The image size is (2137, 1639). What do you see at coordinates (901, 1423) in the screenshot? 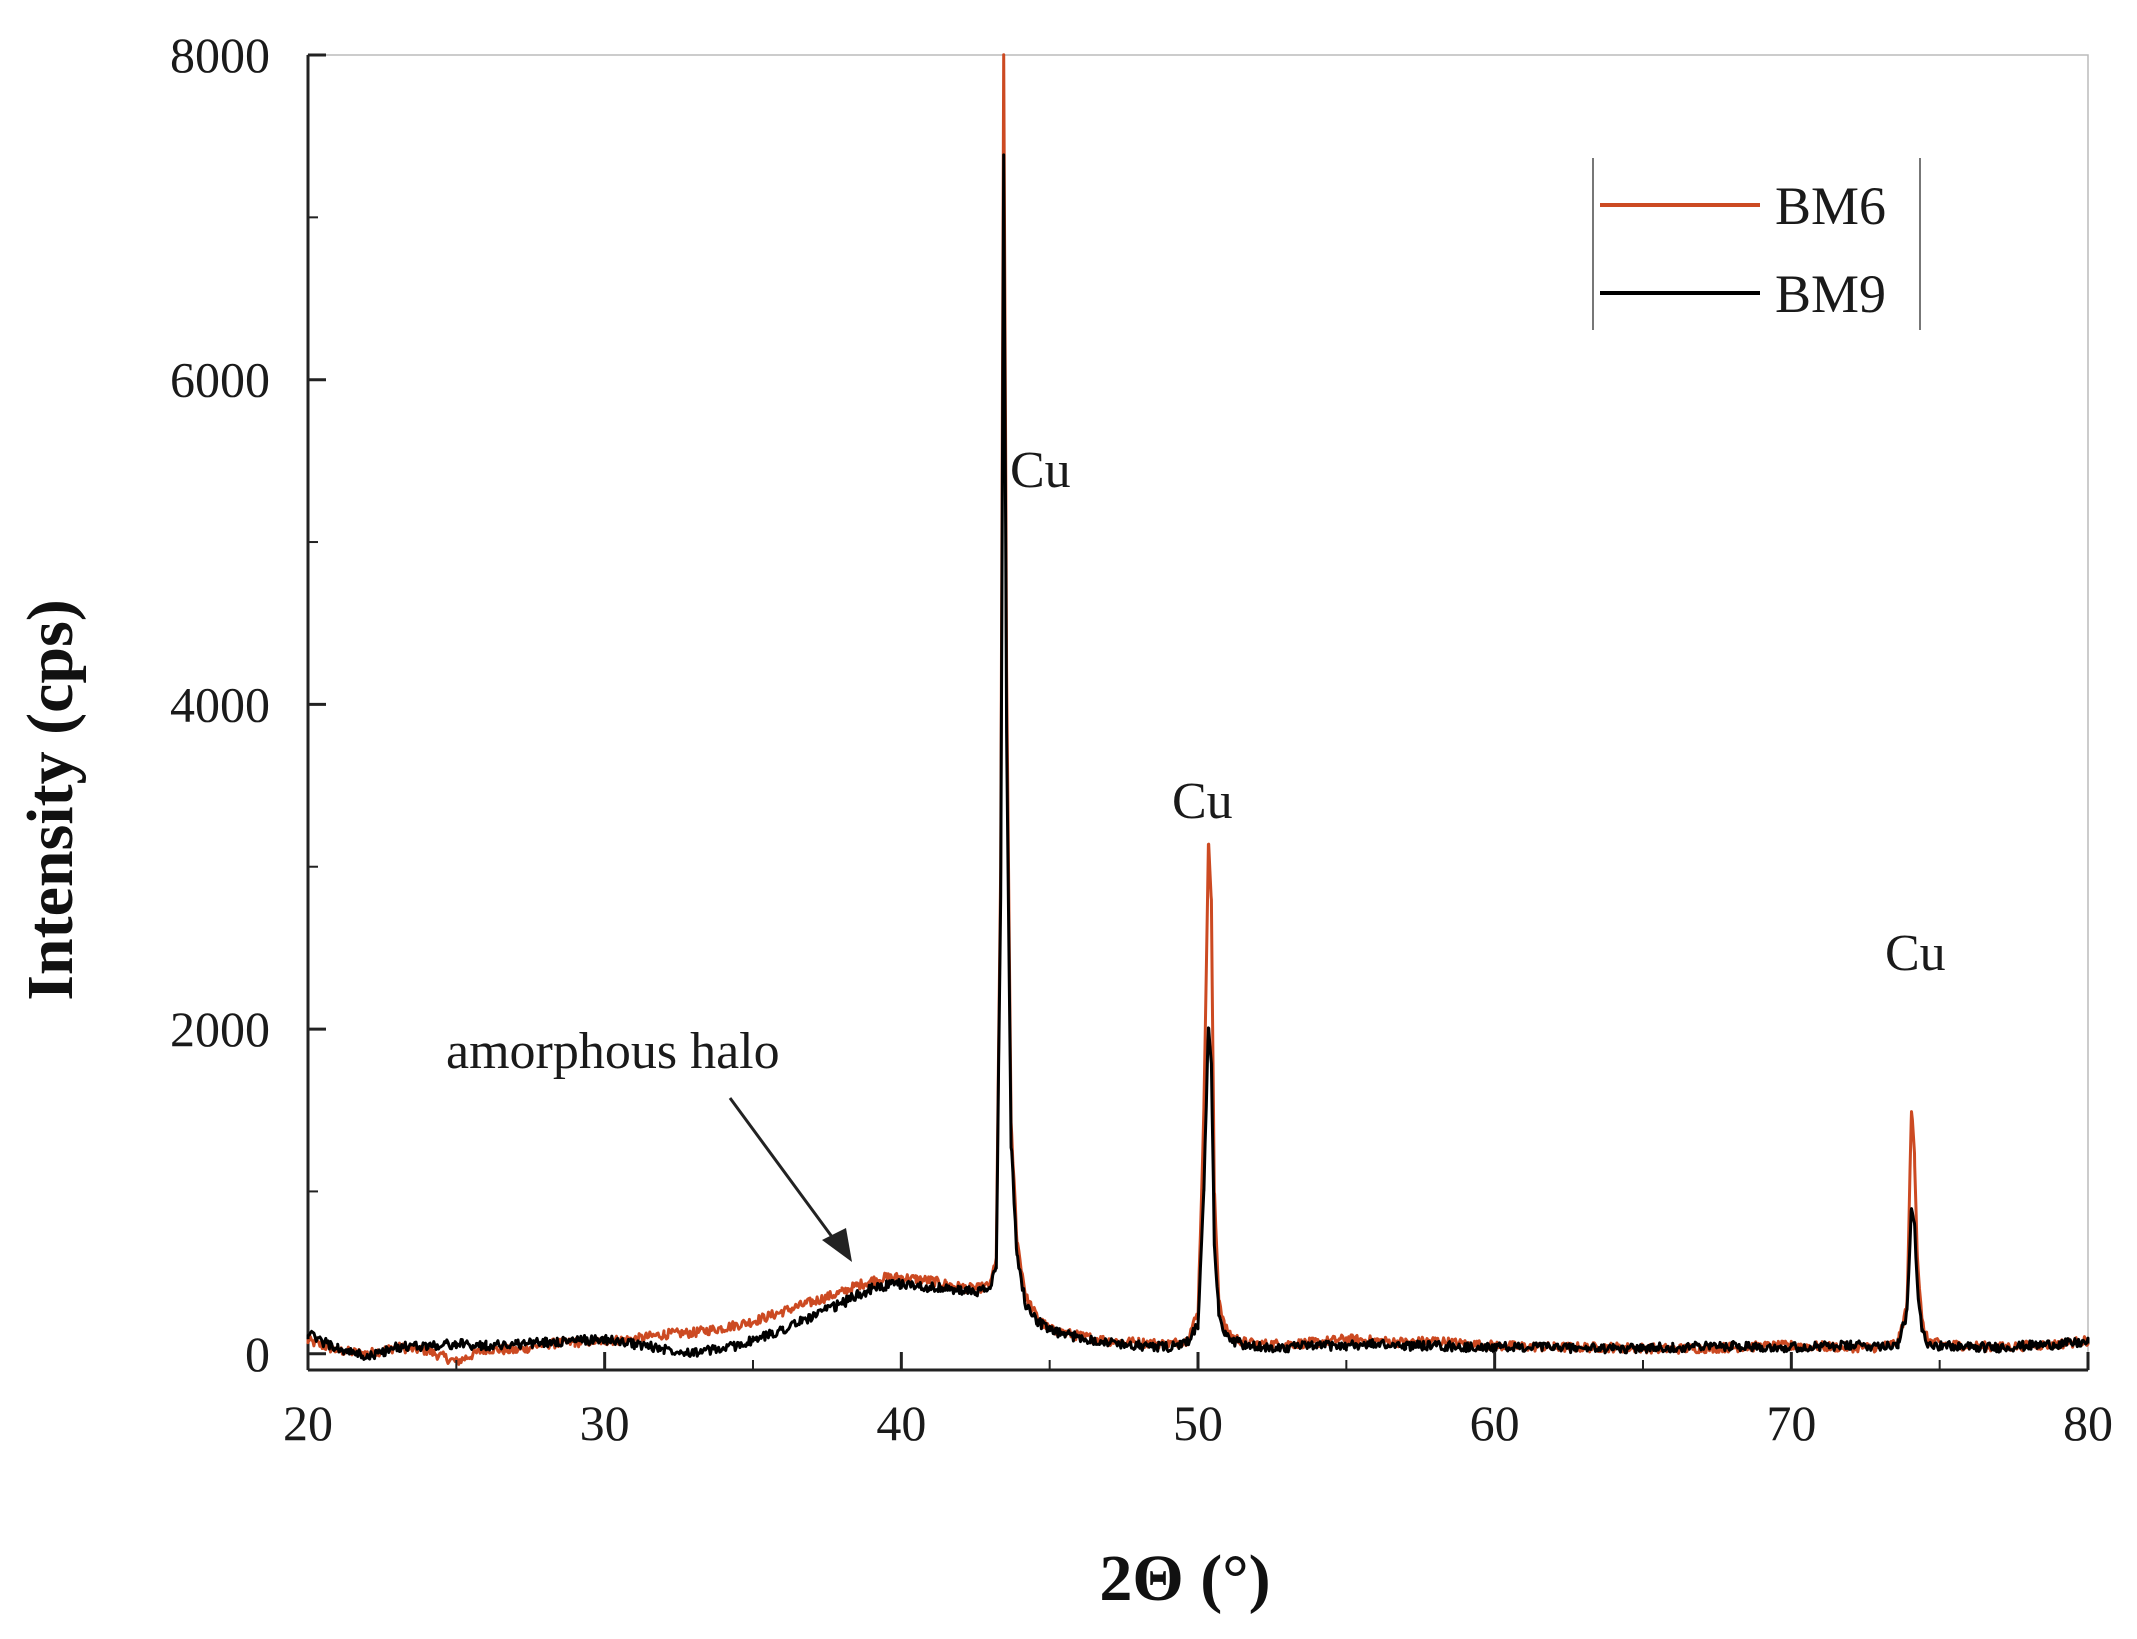
I see `x-tick-label: 40` at bounding box center [901, 1423].